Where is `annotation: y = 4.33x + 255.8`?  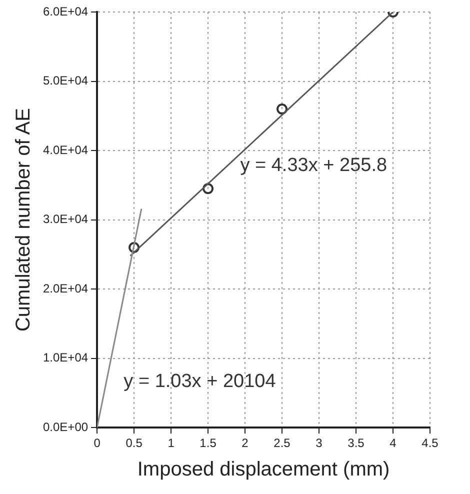
annotation: y = 4.33x + 255.8 is located at coordinates (314, 165).